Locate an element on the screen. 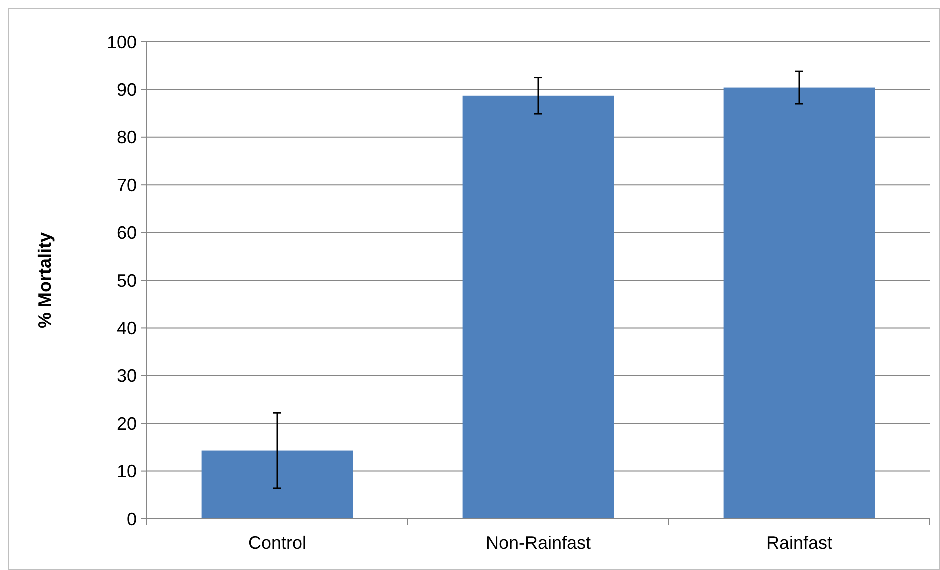  y-tick-label: 20 is located at coordinates (126, 424).